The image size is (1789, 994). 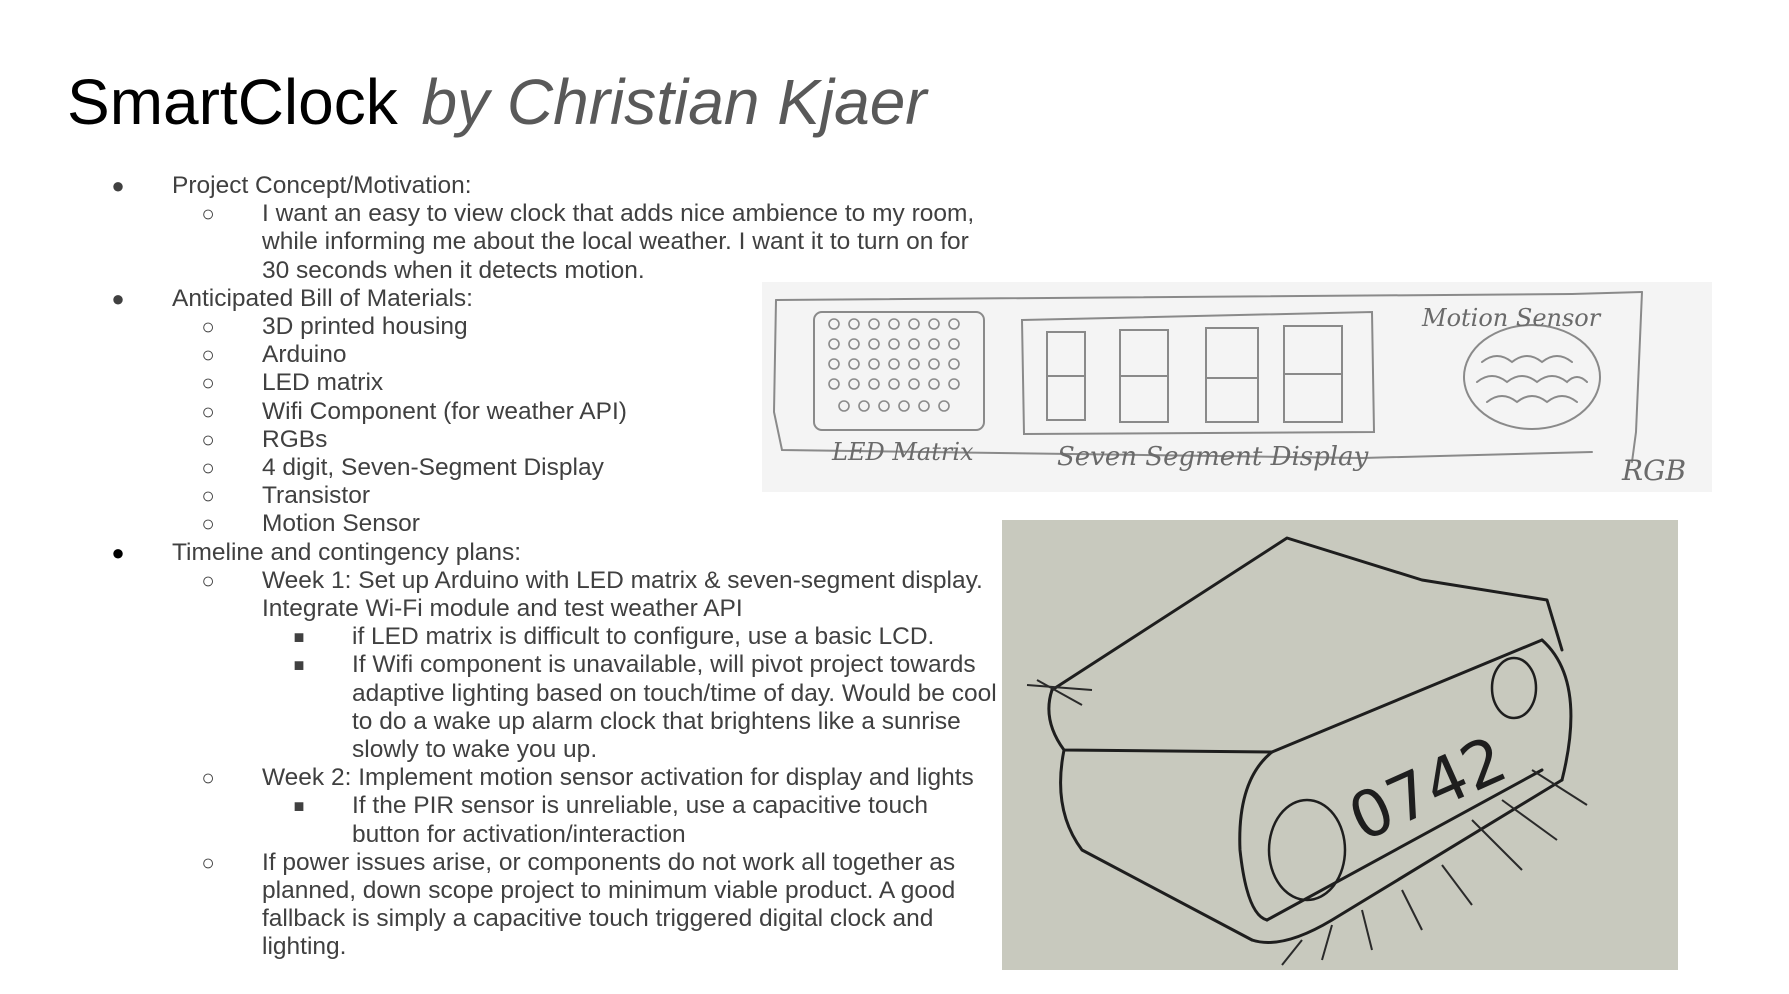 I want to click on material-label: LED matrix, so click(x=323, y=383).